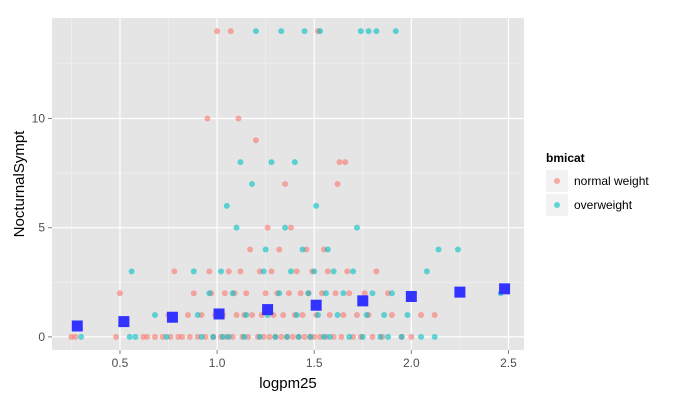  I want to click on x-tick-label: 1.5, so click(314, 363).